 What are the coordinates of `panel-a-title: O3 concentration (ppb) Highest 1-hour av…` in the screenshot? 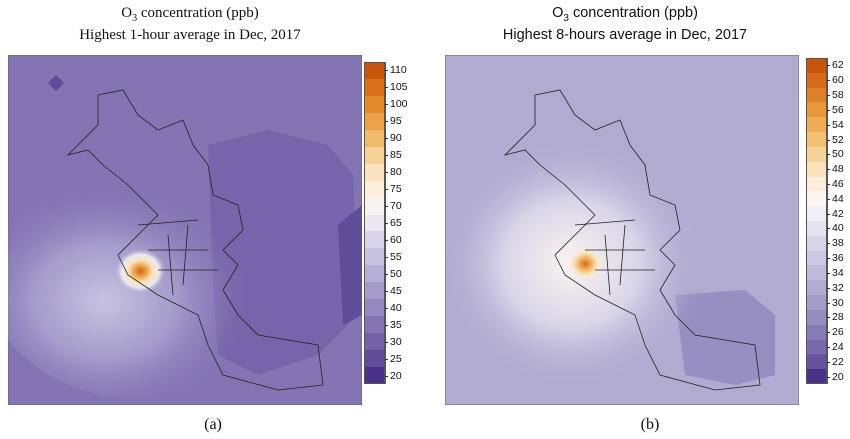 It's located at (190, 24).